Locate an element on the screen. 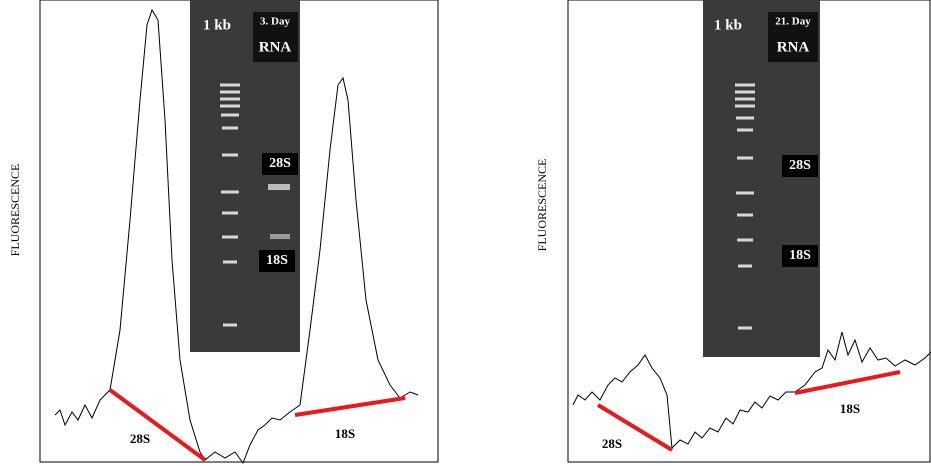 The image size is (931, 466). day-label: 3. Day is located at coordinates (275, 22).